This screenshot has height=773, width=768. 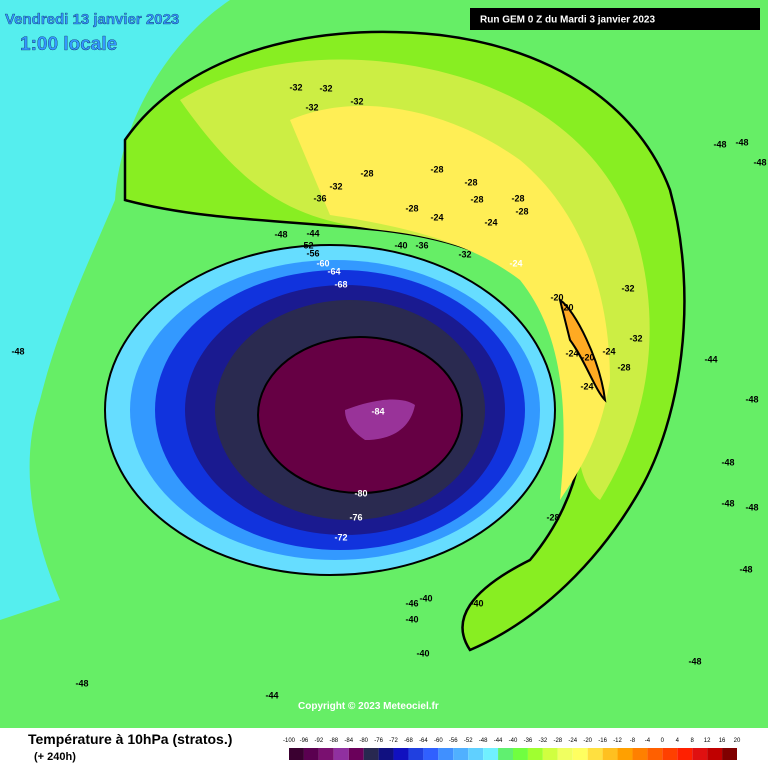 I want to click on contour-label: -60, so click(x=322, y=263).